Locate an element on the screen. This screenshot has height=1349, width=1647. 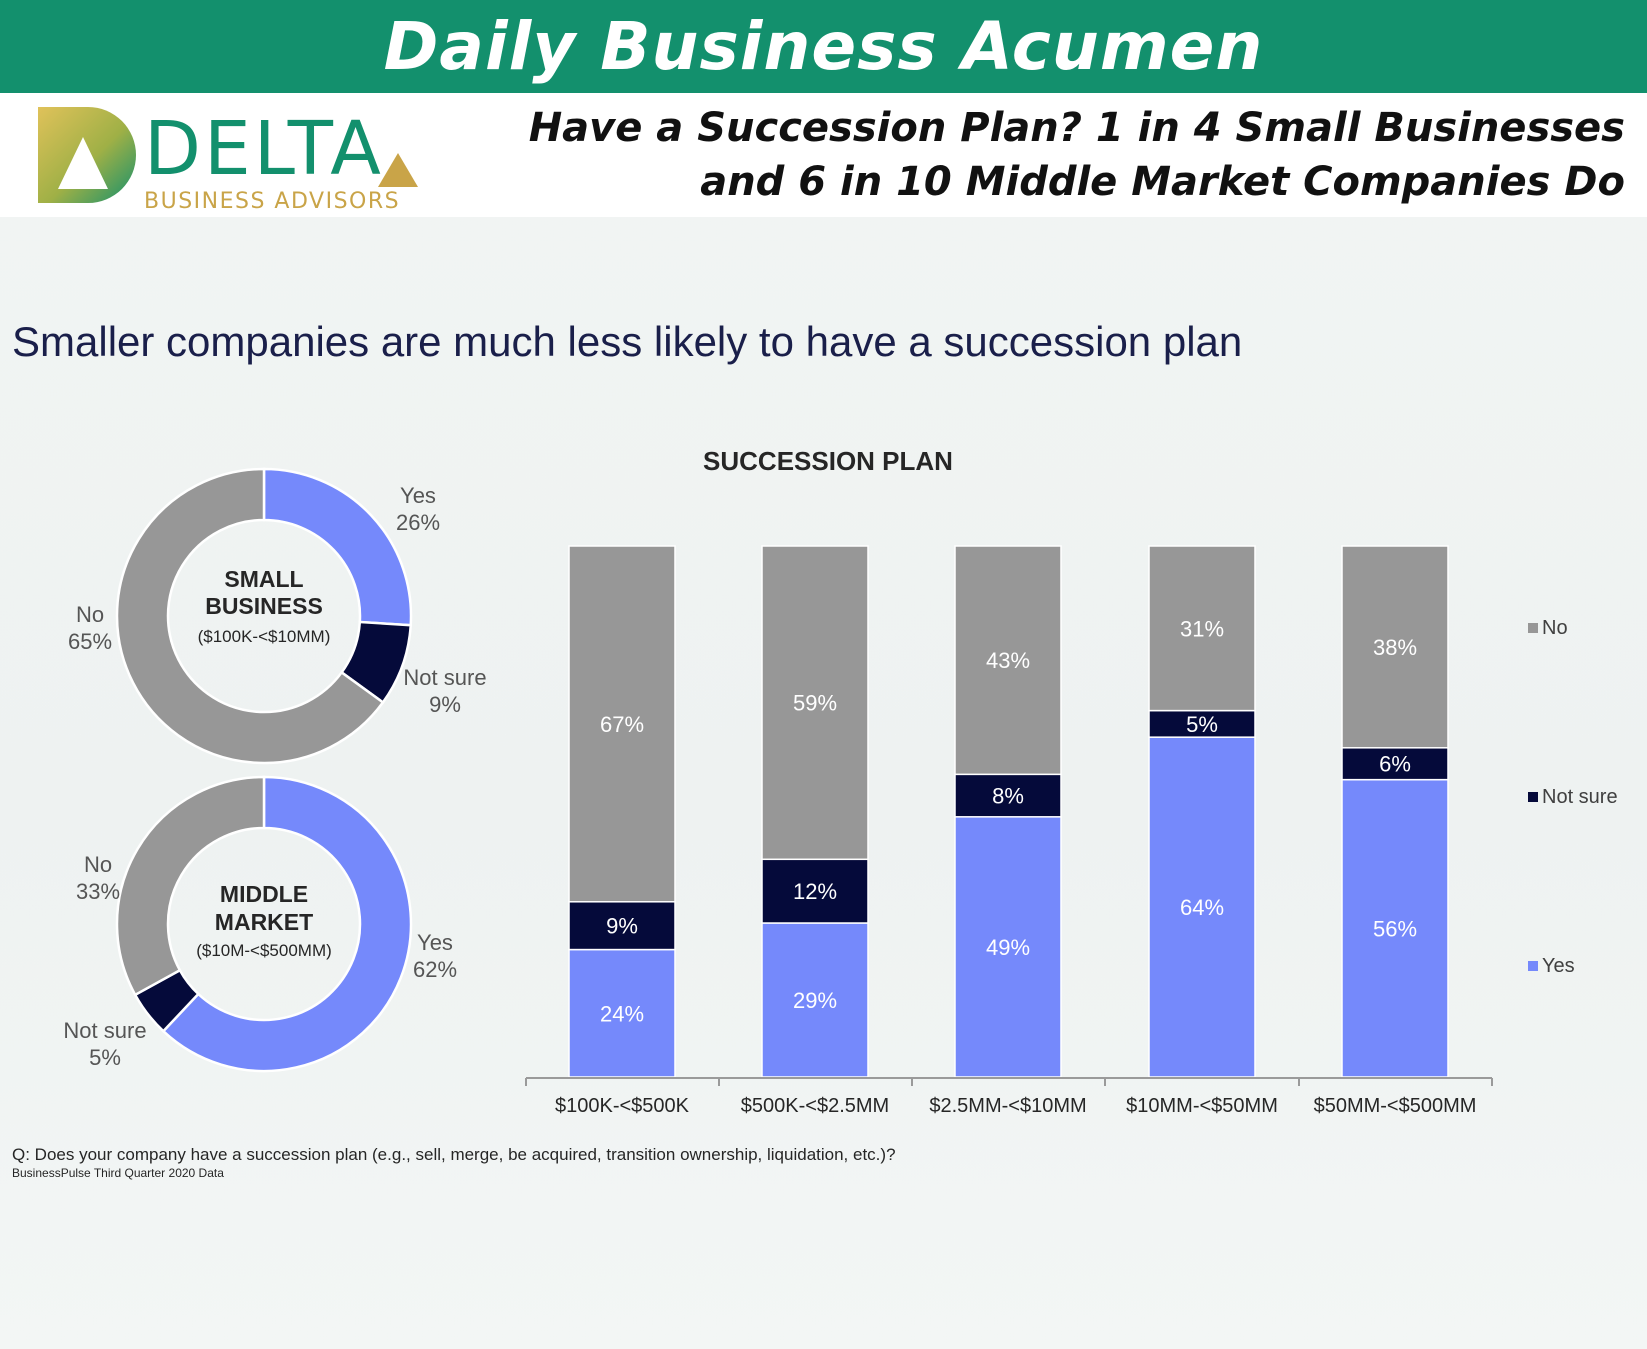
bar-3-no is located at coordinates (1008, 660).